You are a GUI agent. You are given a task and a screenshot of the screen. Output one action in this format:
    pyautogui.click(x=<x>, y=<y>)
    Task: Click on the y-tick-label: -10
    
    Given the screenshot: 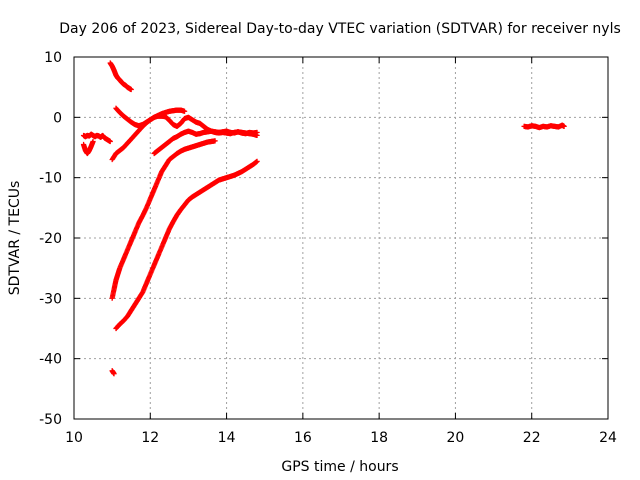 What is the action you would take?
    pyautogui.click(x=50, y=179)
    